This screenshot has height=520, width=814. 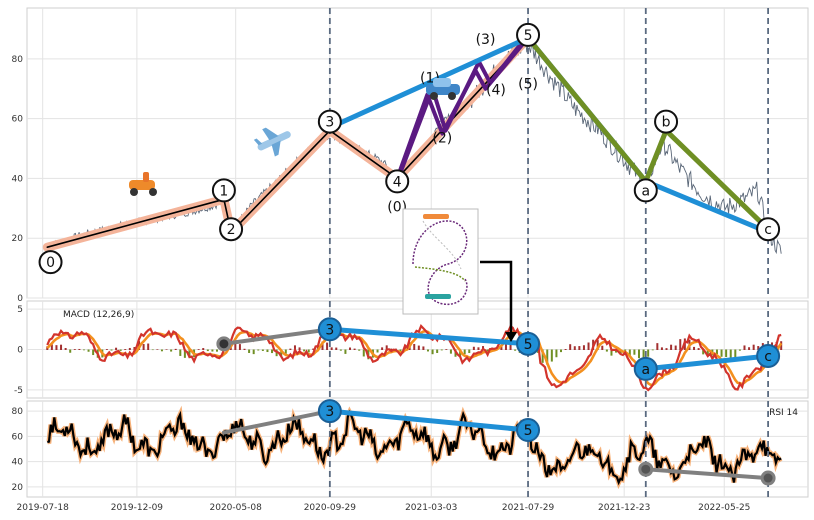 I want to click on wave-point-0-label: 0, so click(x=50, y=263).